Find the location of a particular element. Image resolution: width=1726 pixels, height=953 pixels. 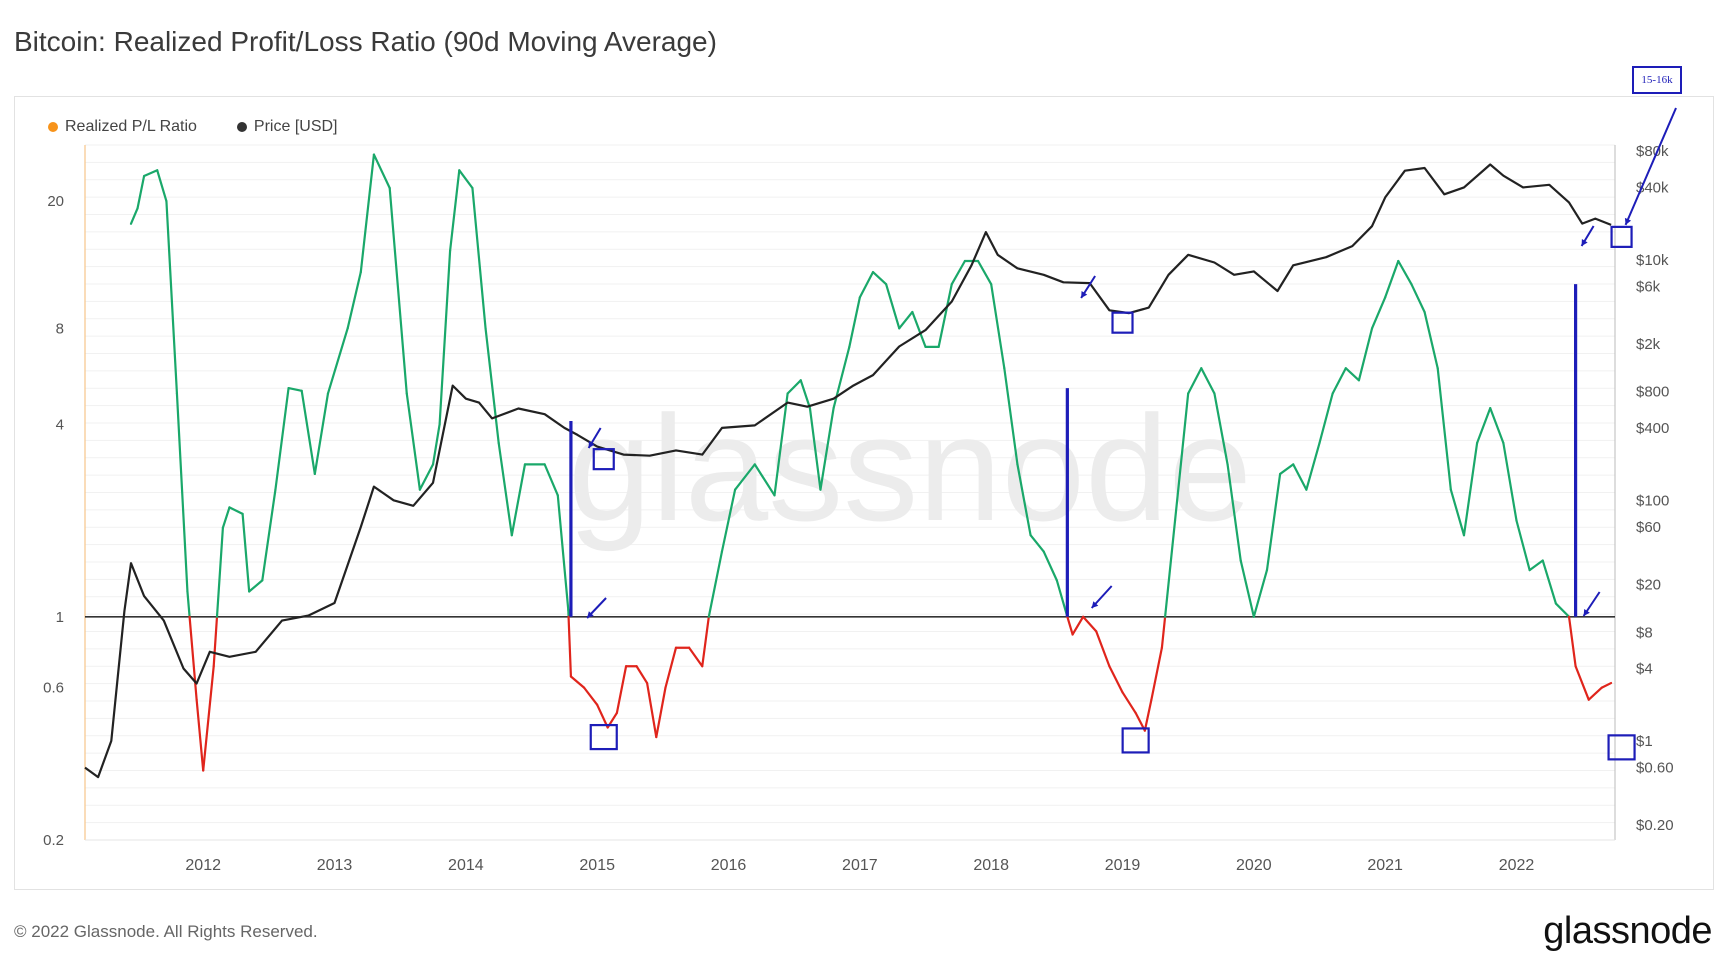

x-tick-label: 2021 is located at coordinates (1385, 865).